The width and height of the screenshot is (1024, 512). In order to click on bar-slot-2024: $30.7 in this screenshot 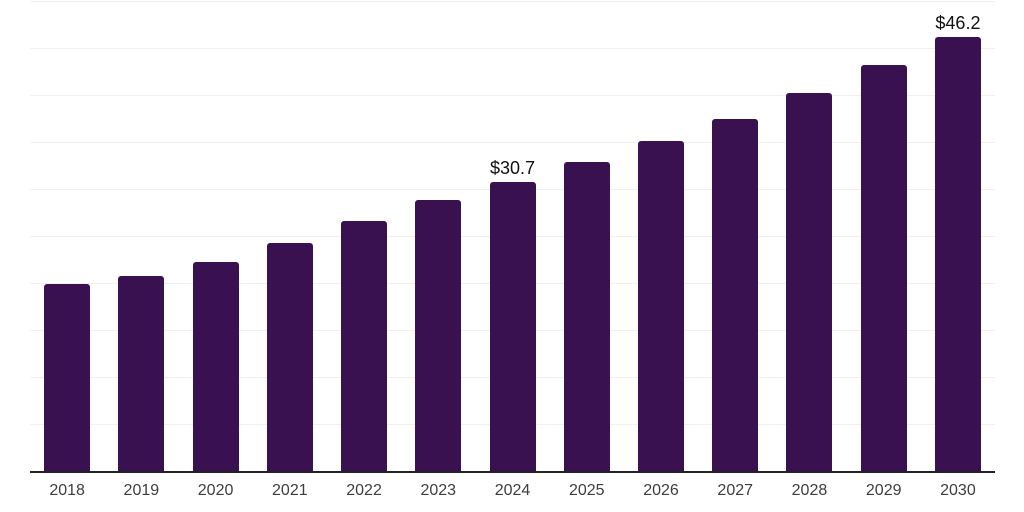, I will do `click(512, 236)`.